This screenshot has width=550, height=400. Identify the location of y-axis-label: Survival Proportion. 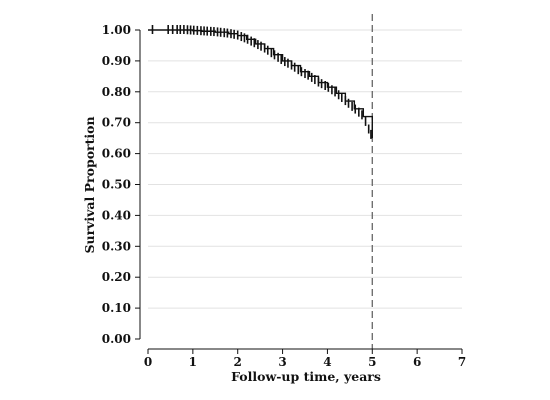
(89, 184).